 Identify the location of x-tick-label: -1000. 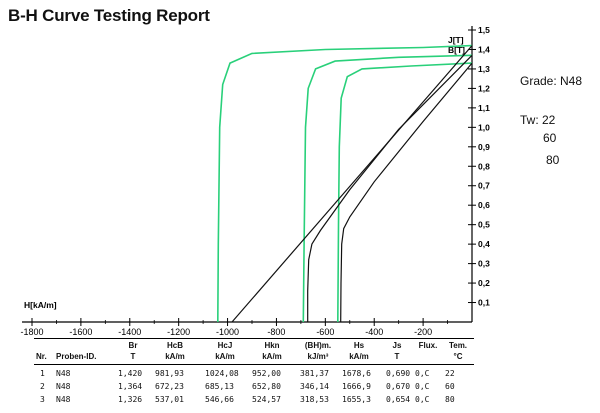
(227, 332).